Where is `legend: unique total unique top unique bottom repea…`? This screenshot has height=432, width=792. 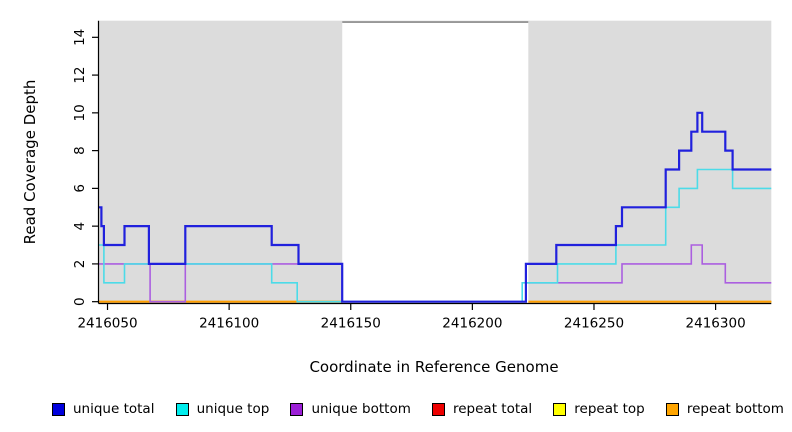 legend: unique total unique top unique bottom repea… is located at coordinates (418, 409).